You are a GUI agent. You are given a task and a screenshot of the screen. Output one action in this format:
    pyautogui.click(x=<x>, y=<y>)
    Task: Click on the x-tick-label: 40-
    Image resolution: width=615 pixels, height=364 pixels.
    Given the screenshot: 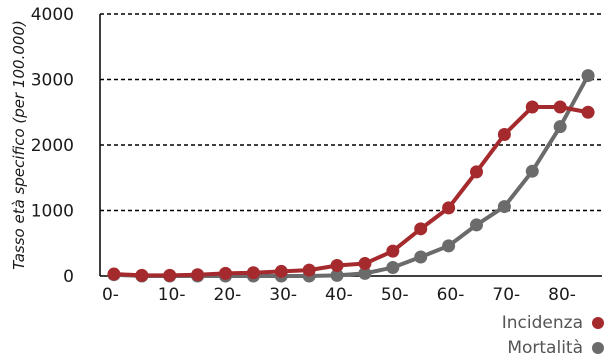 What is the action you would take?
    pyautogui.click(x=339, y=295)
    